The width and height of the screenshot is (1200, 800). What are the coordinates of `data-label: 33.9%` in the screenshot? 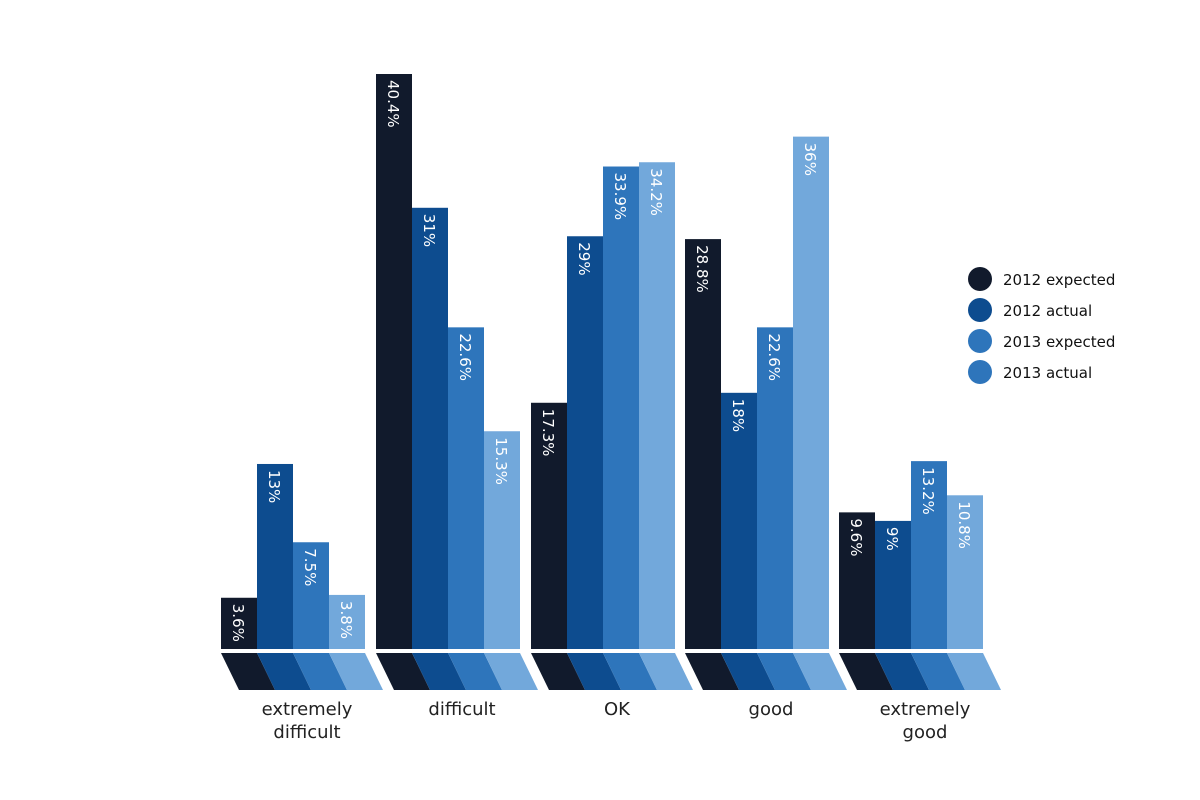 It's located at (620, 197).